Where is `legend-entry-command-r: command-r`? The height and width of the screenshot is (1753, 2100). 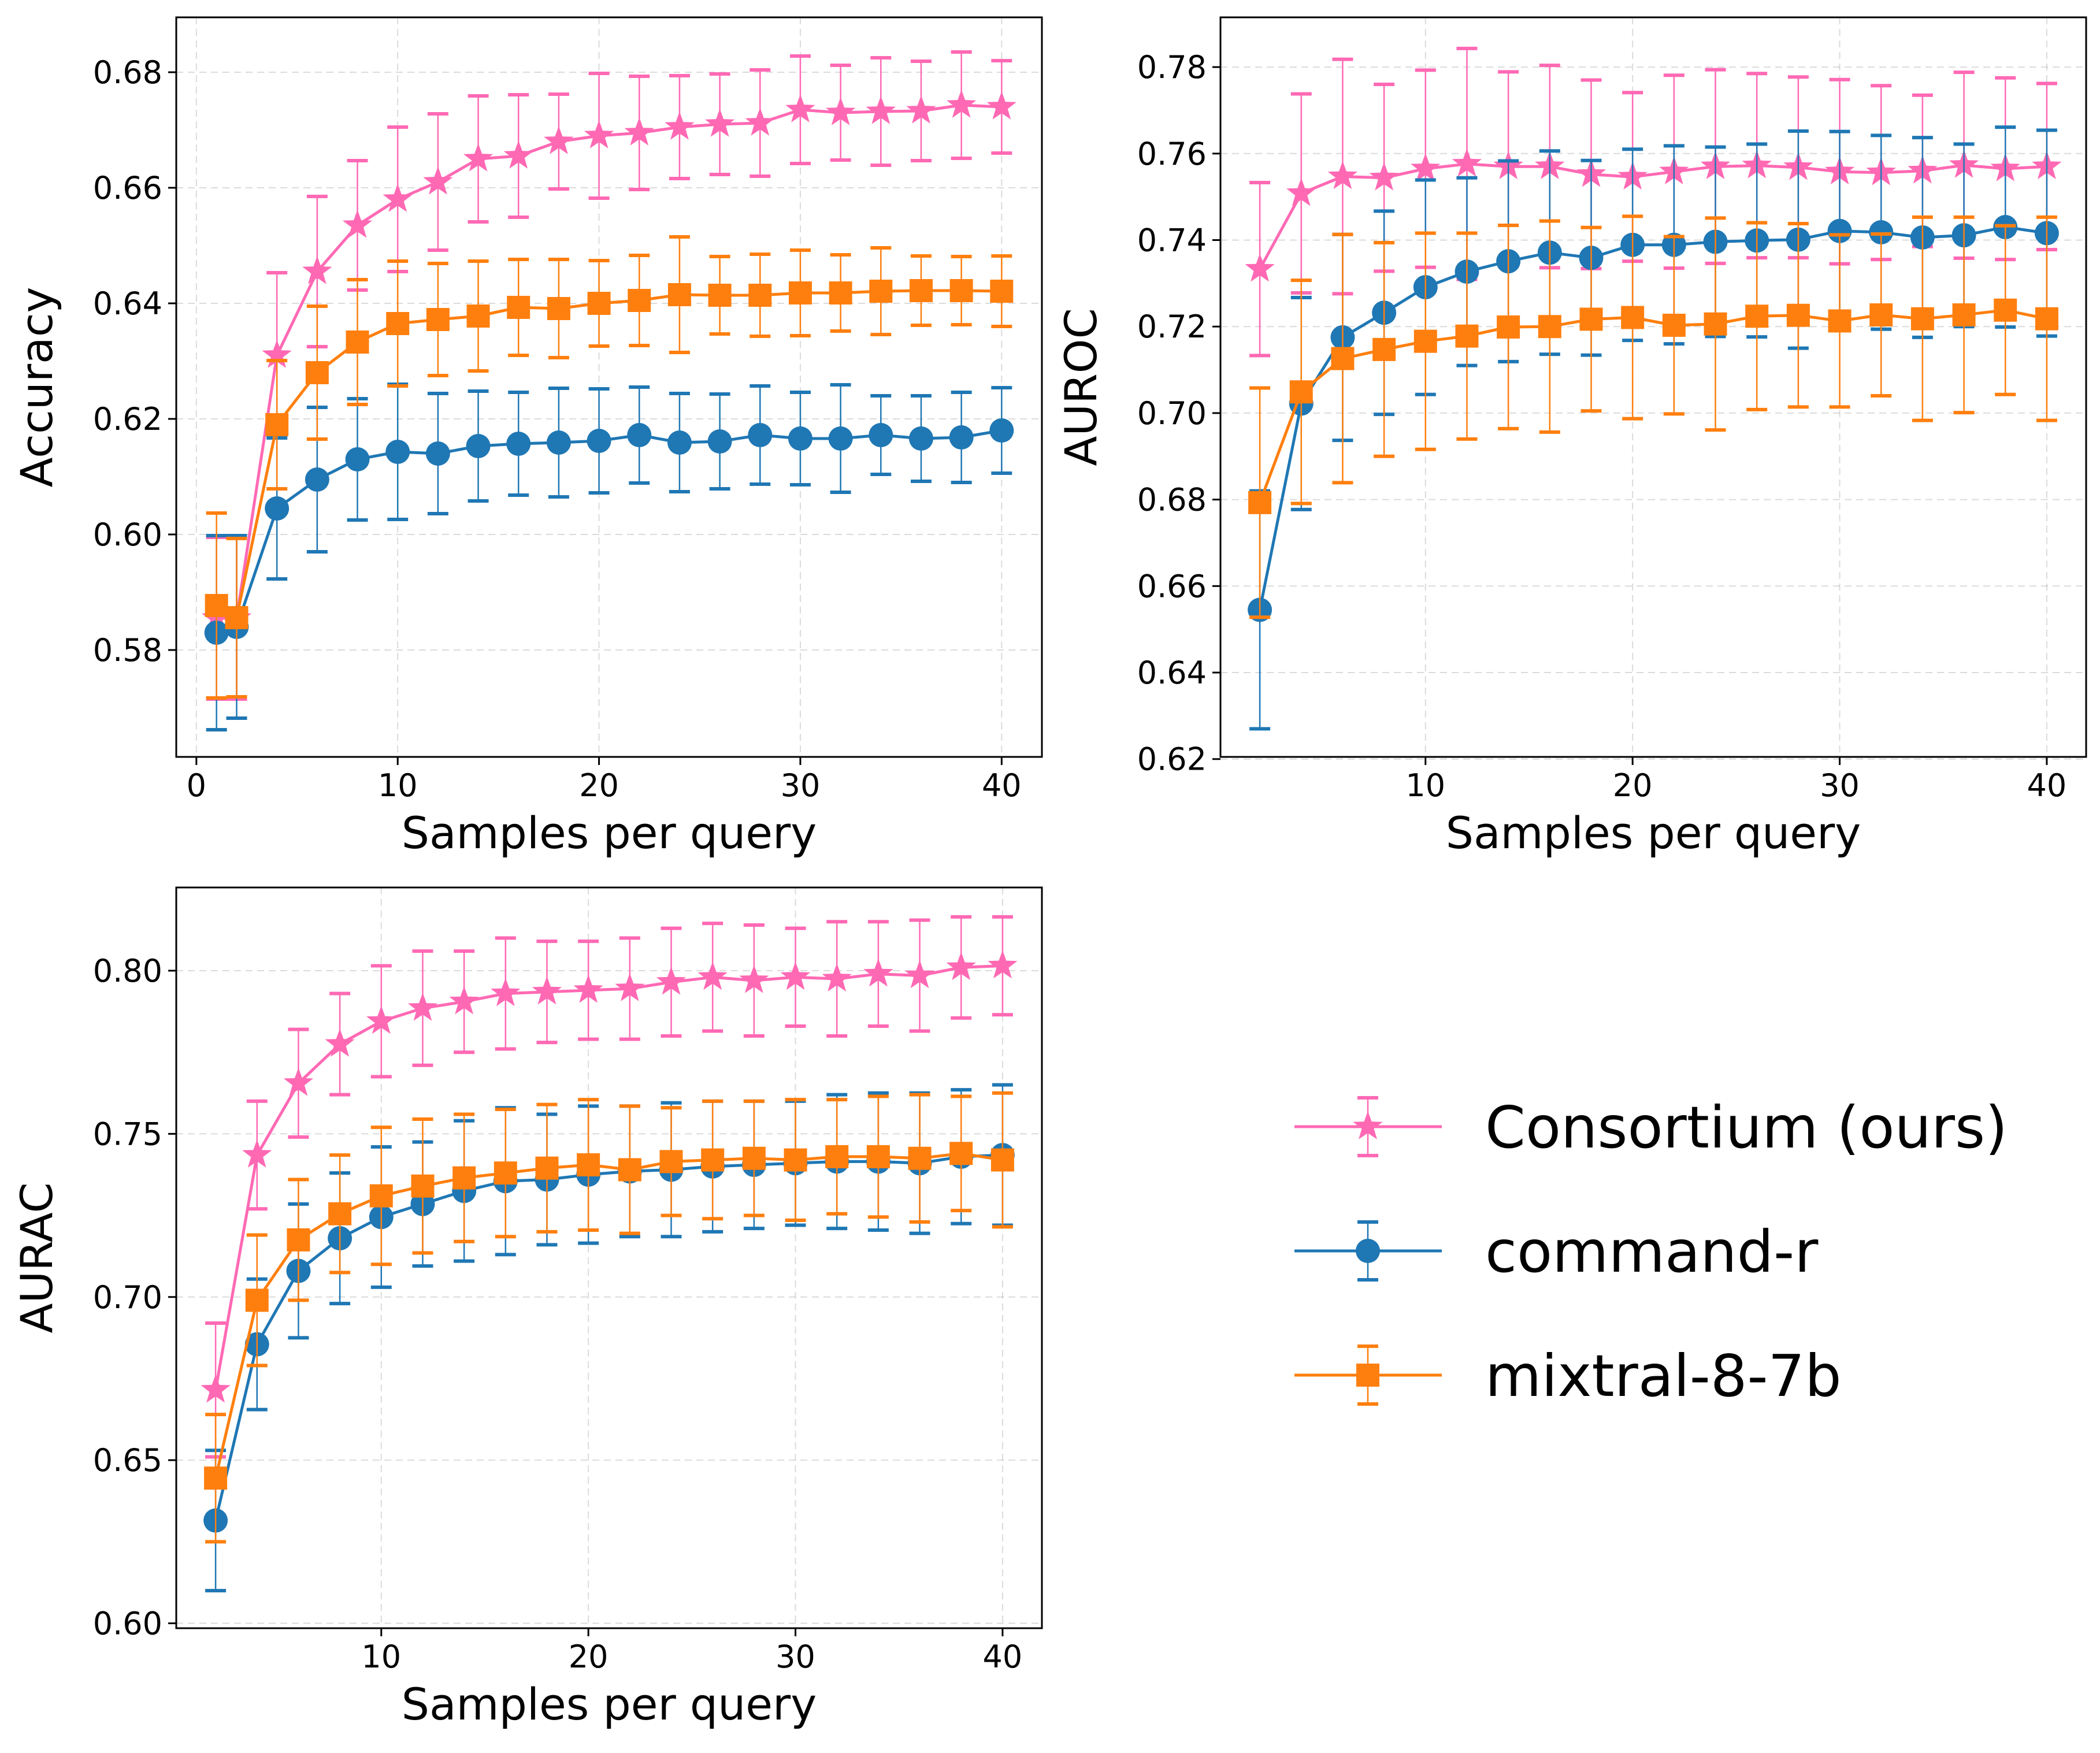
legend-entry-command-r: command-r is located at coordinates (1557, 1252).